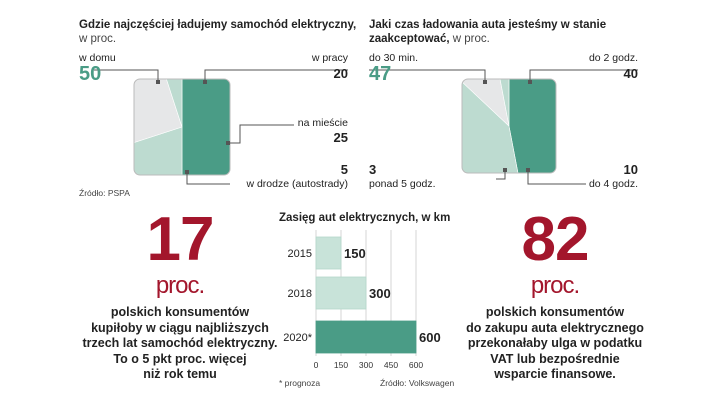 The height and width of the screenshot is (405, 720). I want to click on label-w-pracy: w pracy, so click(329, 58).